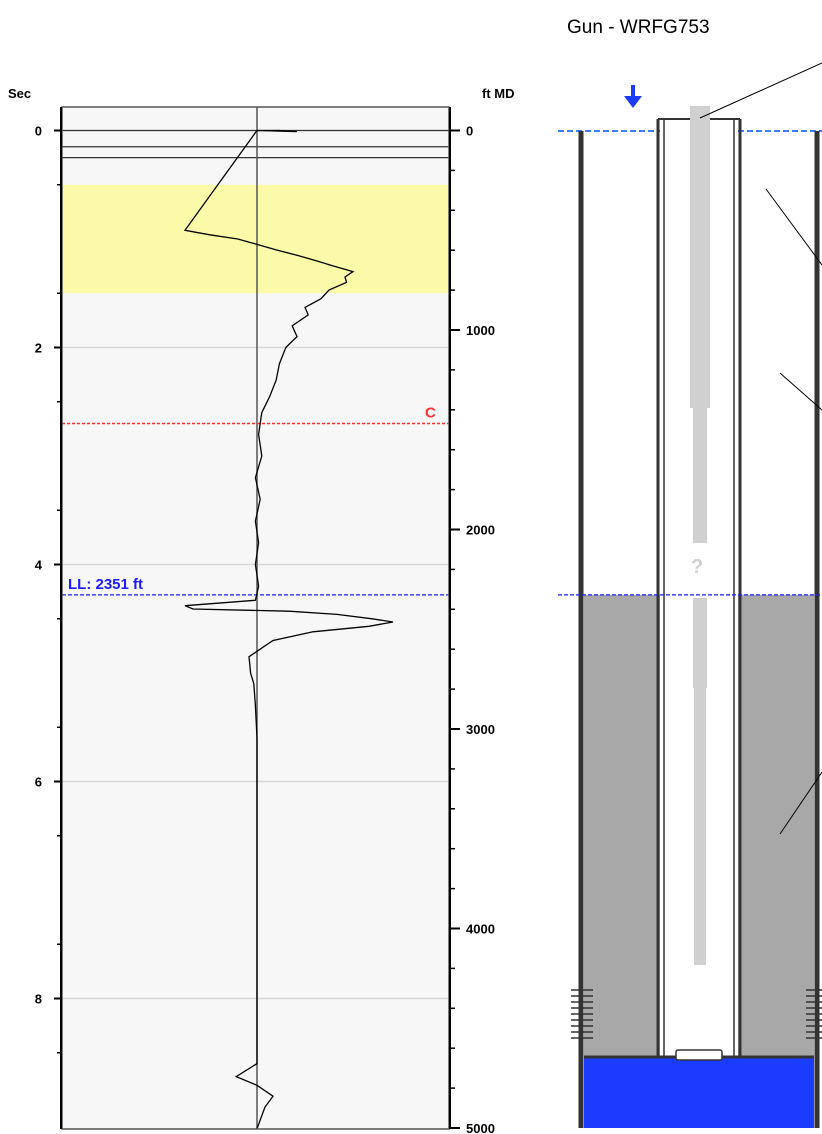 The image size is (822, 1134). I want to click on left-axis-ticks: 0 2 4 6 8, so click(48, 589).